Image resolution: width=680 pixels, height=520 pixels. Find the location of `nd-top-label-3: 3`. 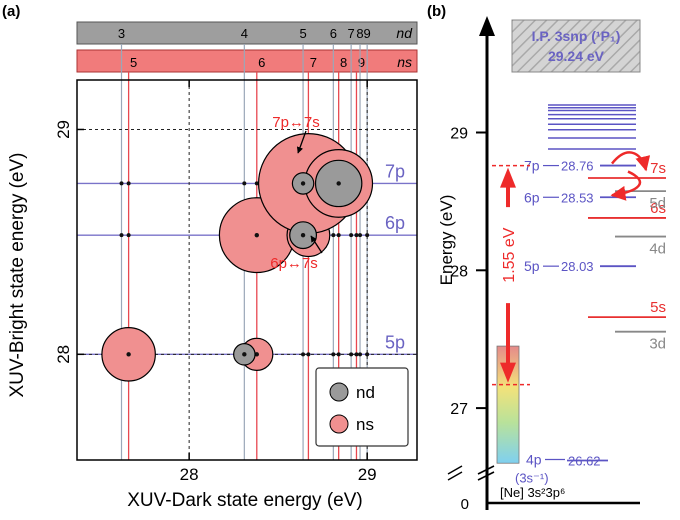

nd-top-label-3: 3 is located at coordinates (121, 33).